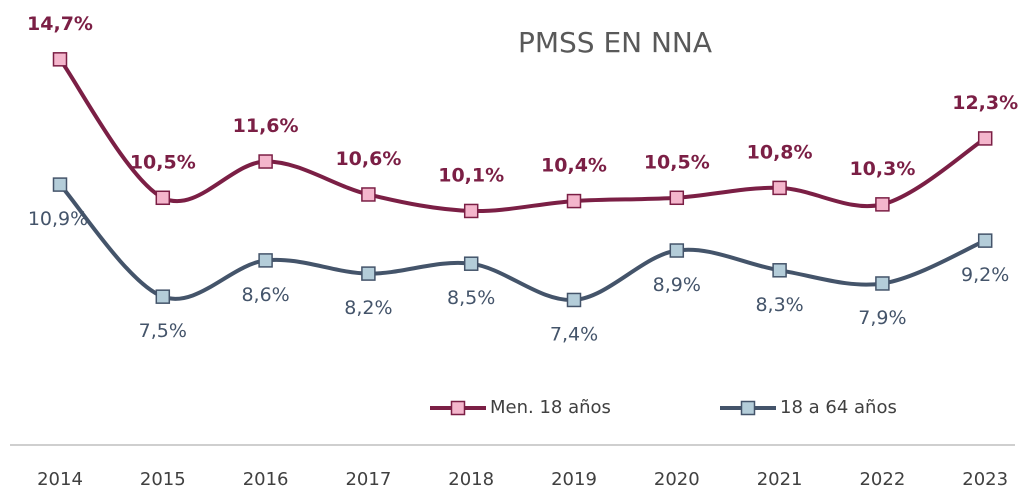 The image size is (1022, 489). I want to click on x-tick-label: 2016, so click(266, 479).